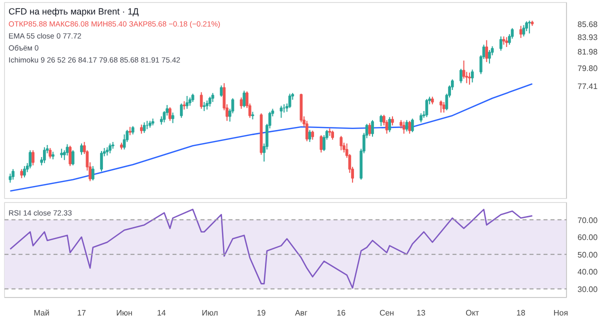 This screenshot has height=320, width=600. I want to click on x-tick-label: Сен, so click(386, 313).